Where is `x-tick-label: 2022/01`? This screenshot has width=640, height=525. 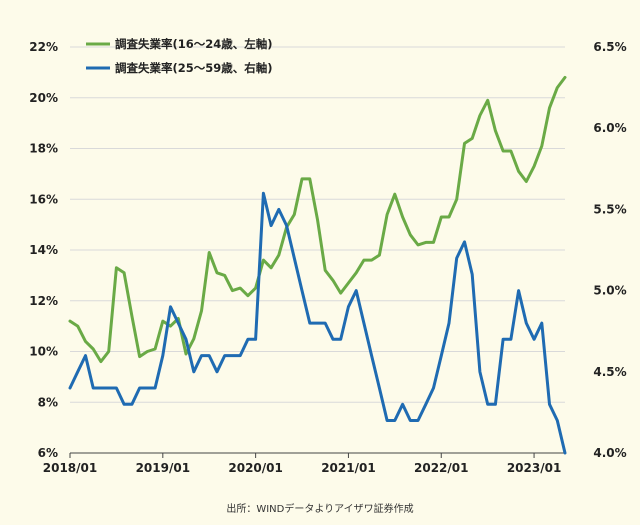 x-tick-label: 2022/01 is located at coordinates (441, 468).